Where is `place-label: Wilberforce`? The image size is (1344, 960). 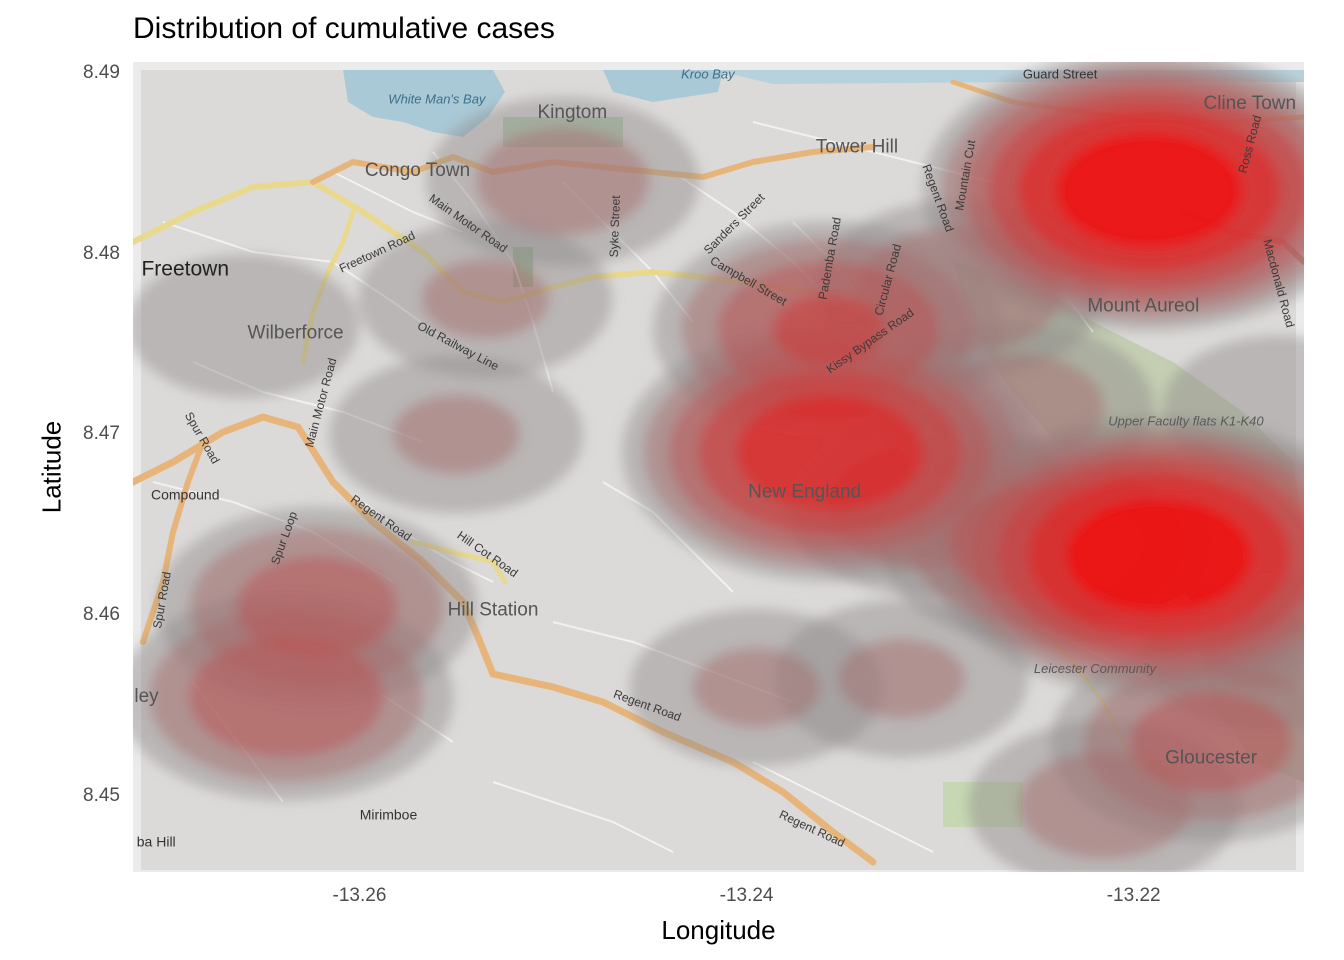 place-label: Wilberforce is located at coordinates (296, 333).